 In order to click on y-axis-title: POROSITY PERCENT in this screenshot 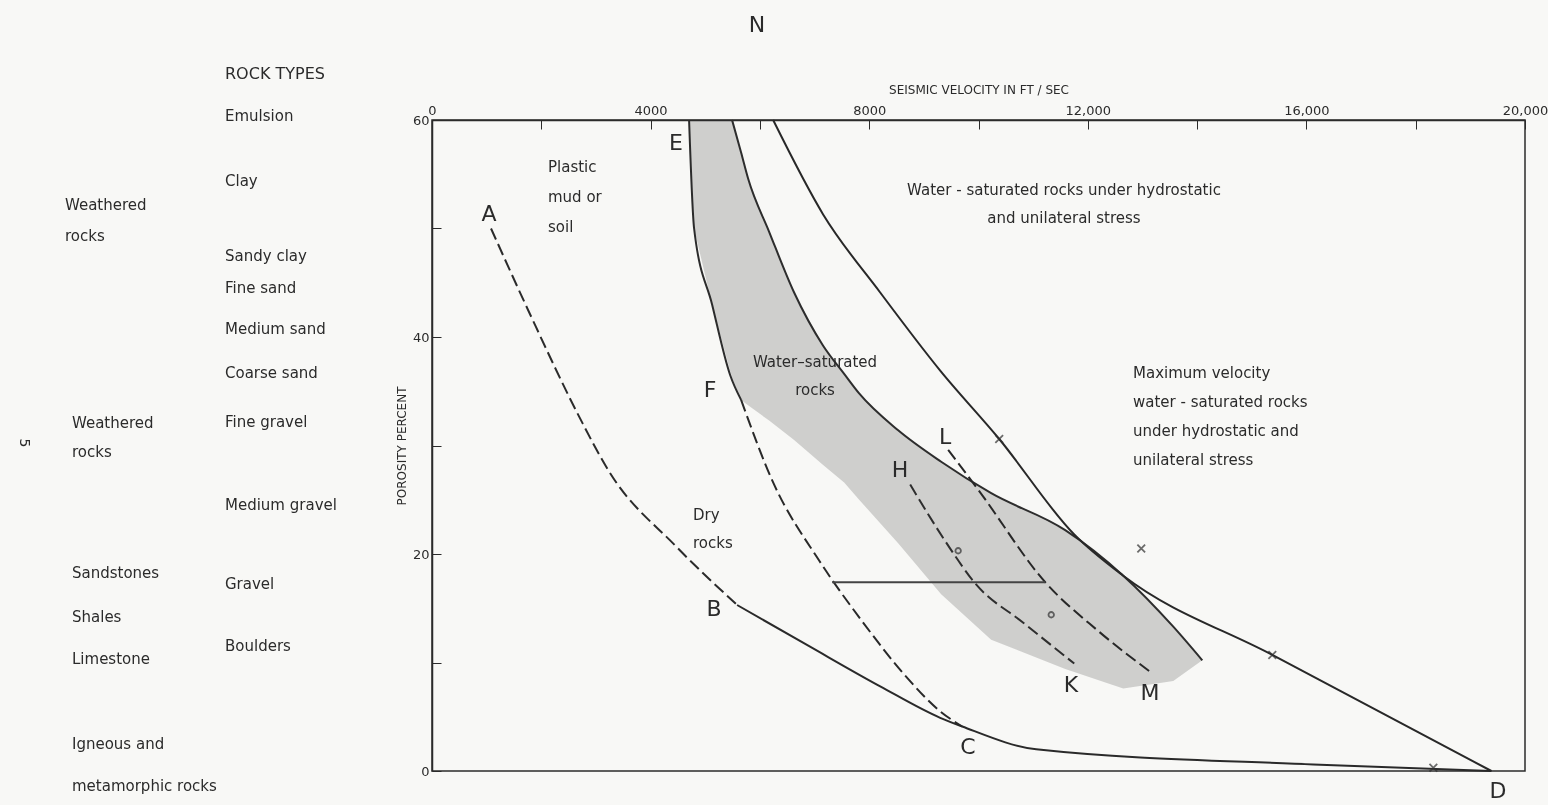, I will do `click(401, 445)`.